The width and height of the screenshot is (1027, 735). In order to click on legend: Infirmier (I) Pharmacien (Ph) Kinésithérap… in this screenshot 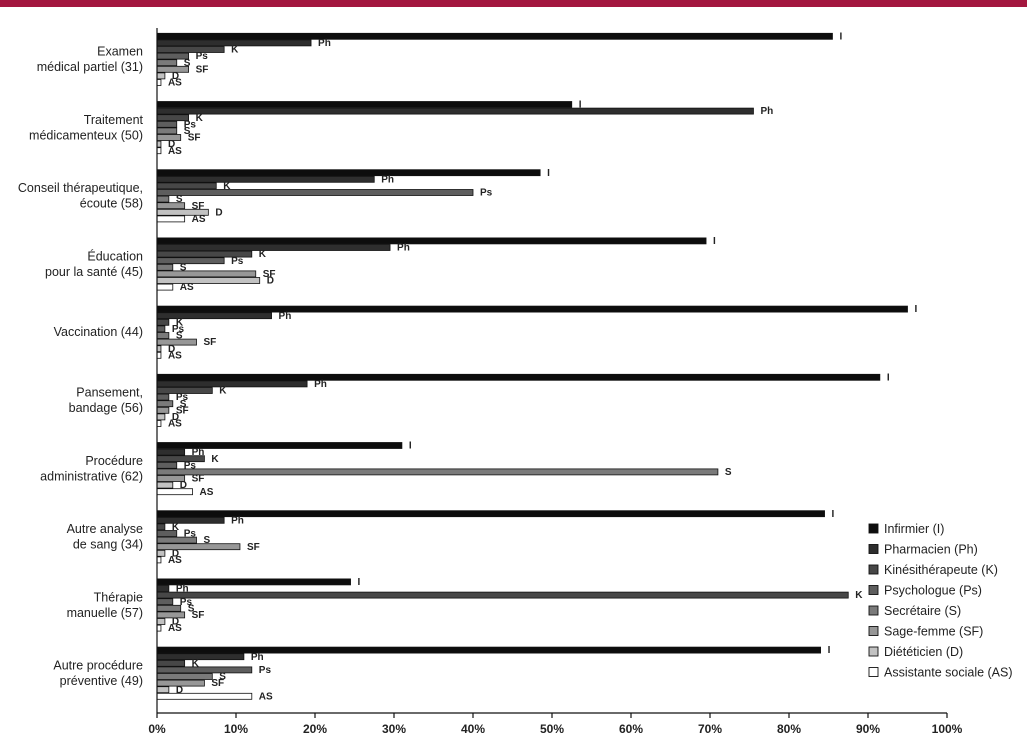, I will do `click(940, 601)`.